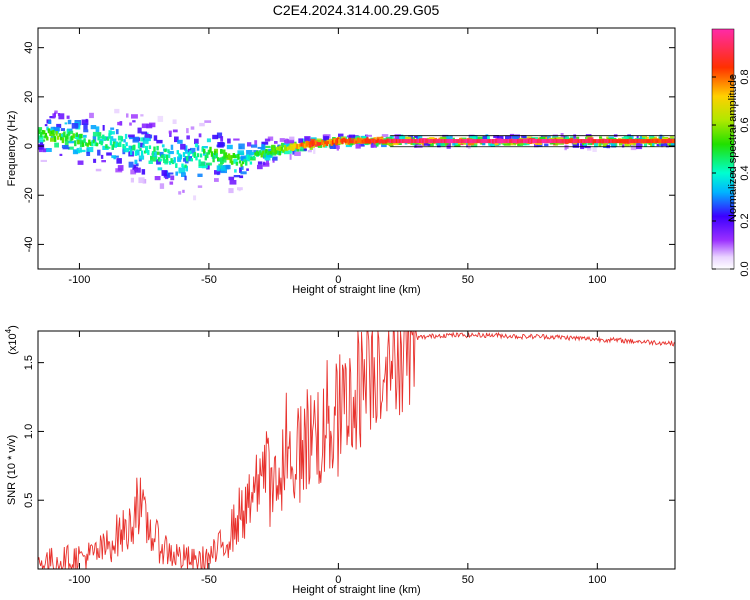  What do you see at coordinates (29, 195) in the screenshot?
I see `y-tick-label: -20` at bounding box center [29, 195].